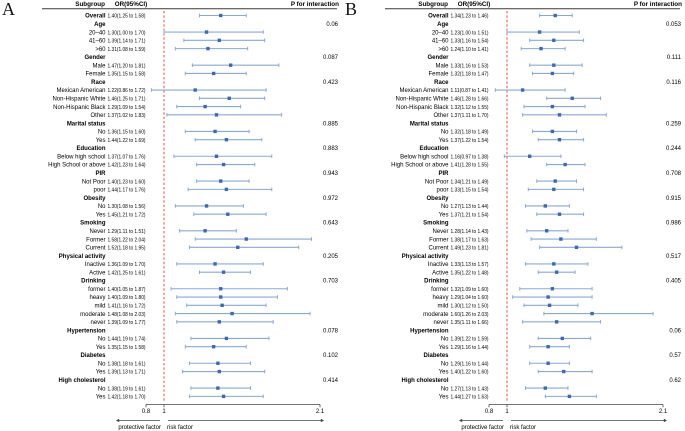 The height and width of the screenshot is (431, 685). Describe the element at coordinates (470, 240) in the screenshot. I see `row-or-value: 1.38(1.17 to 1.63)` at that location.